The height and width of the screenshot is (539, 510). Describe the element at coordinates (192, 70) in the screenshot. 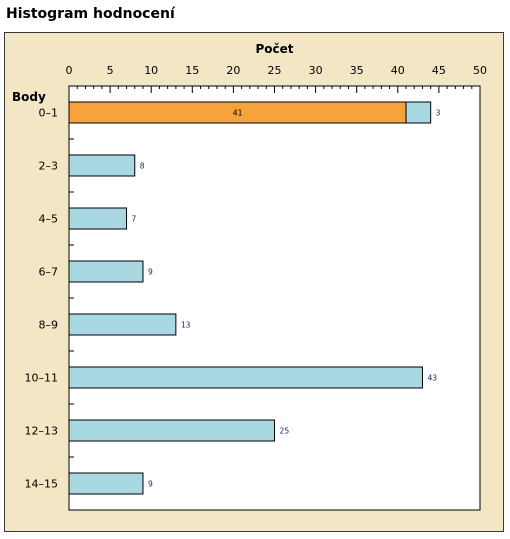

I see `x-tick-label: 15` at that location.